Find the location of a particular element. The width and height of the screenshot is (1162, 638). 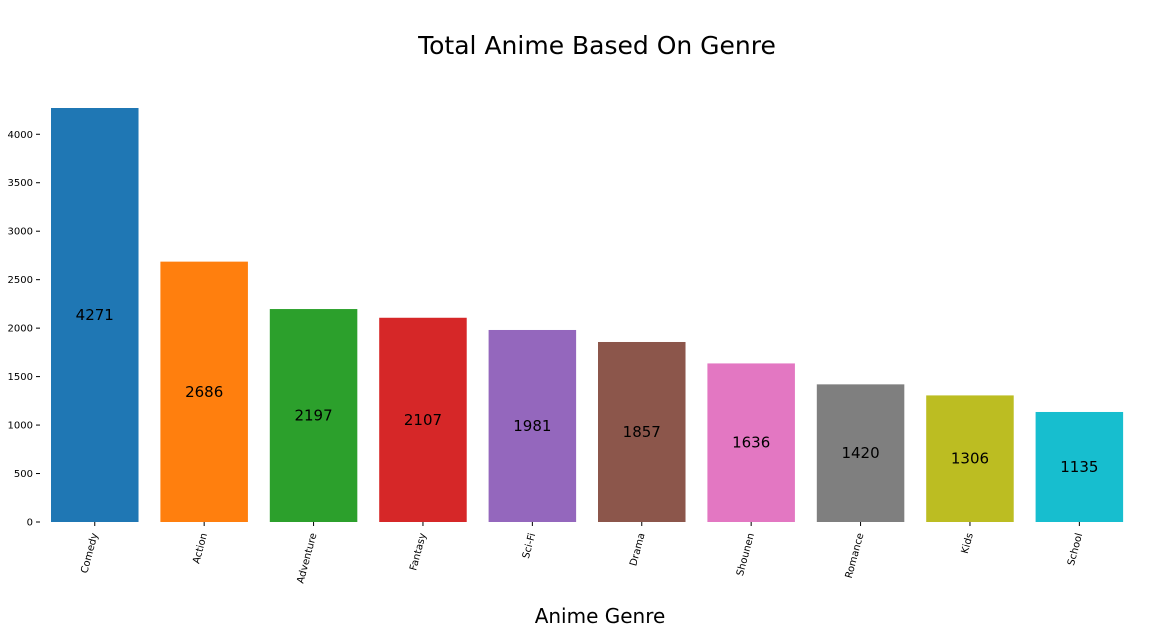

x-tick-label: Adventure is located at coordinates (307, 558).